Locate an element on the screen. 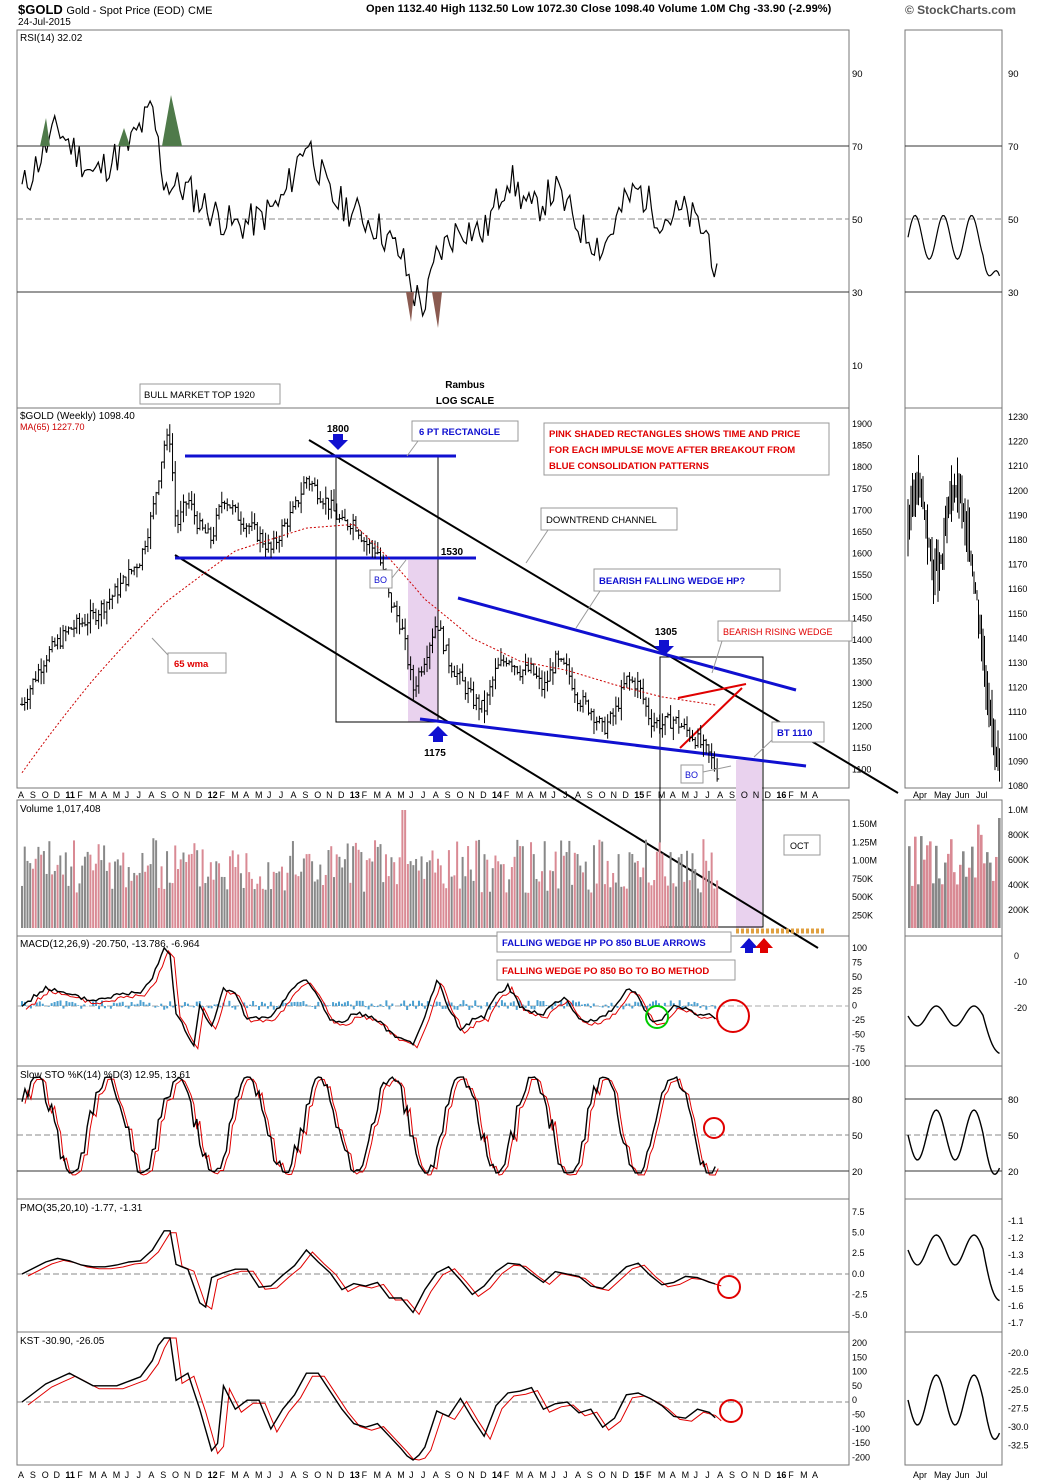 The height and width of the screenshot is (1484, 1050). price-title: $GOLD (Weekly) 1098.40 is located at coordinates (77, 416).